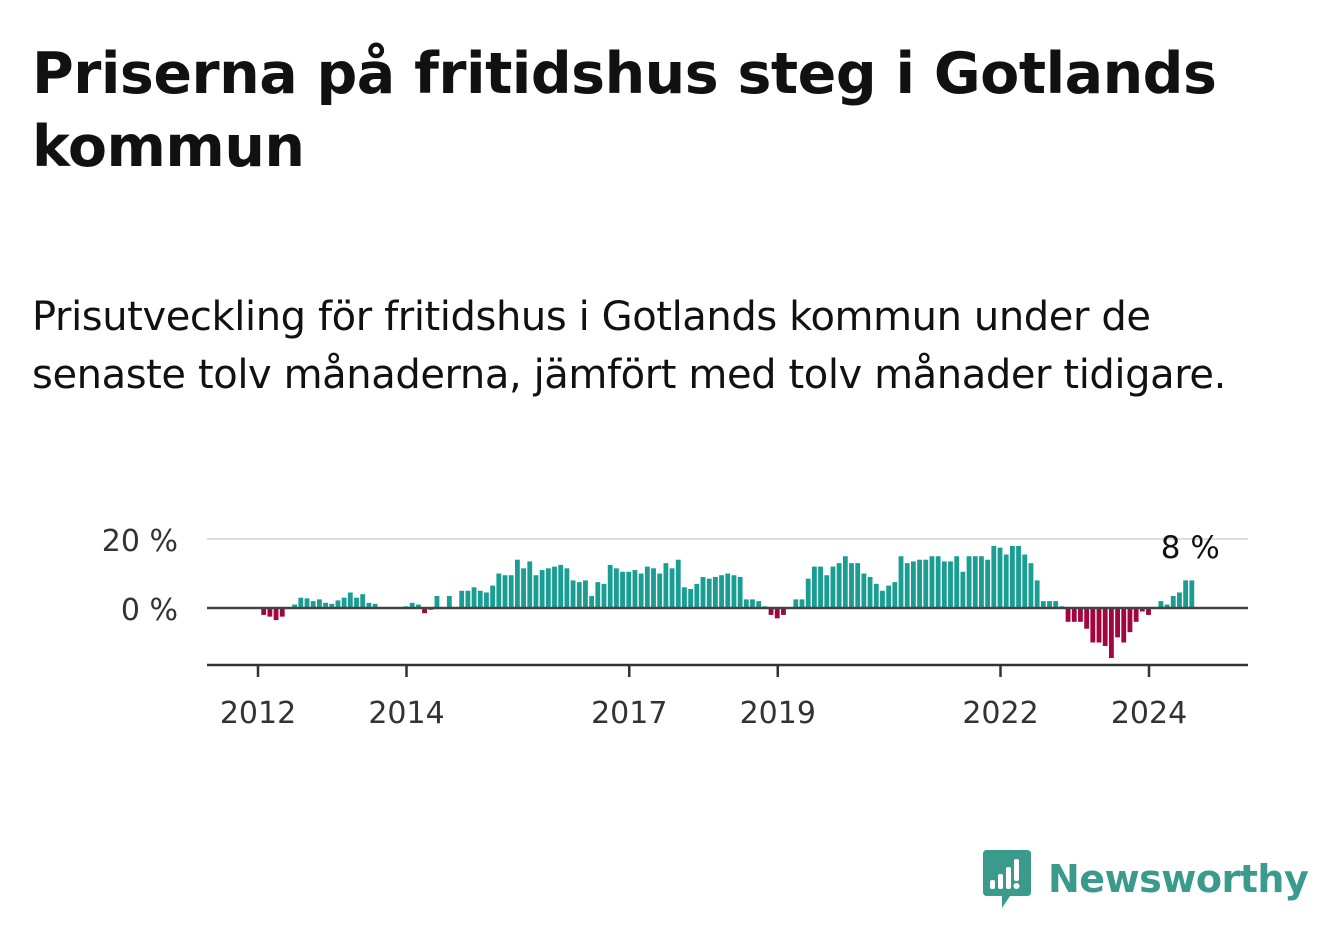 This screenshot has width=1322, height=939. I want to click on y-tick-label: 20 %, so click(140, 541).